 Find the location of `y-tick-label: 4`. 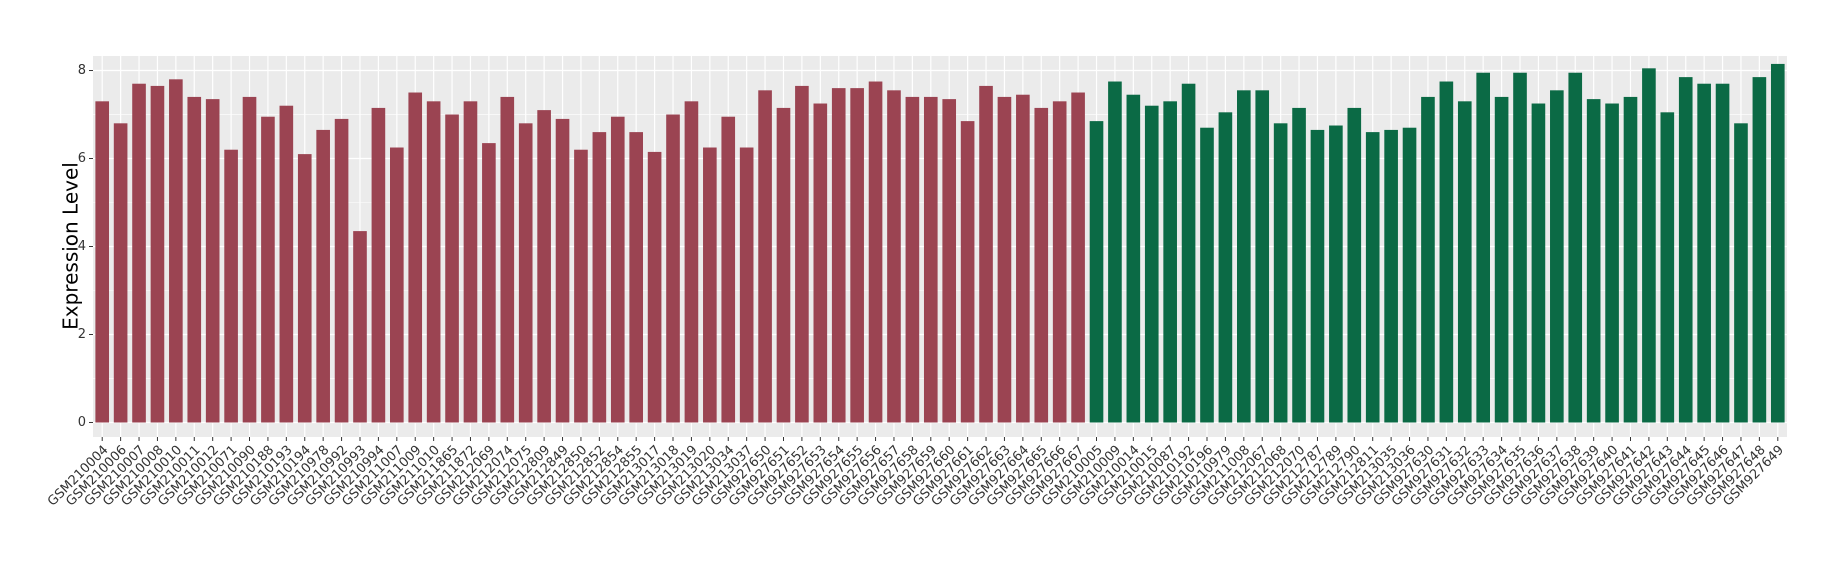

y-tick-label: 4 is located at coordinates (82, 246).